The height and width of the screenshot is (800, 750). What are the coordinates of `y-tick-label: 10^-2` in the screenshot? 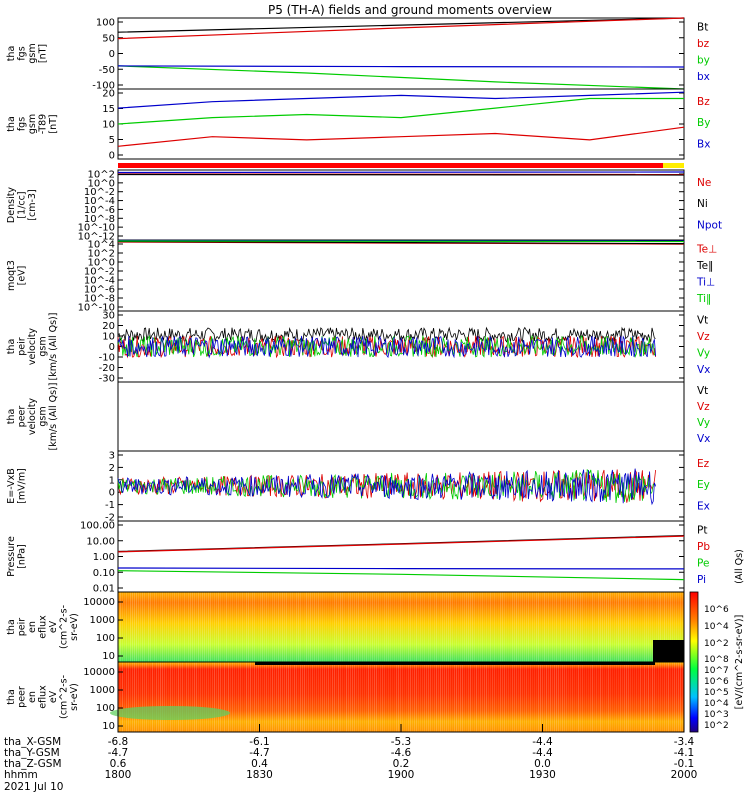 It's located at (99, 192).